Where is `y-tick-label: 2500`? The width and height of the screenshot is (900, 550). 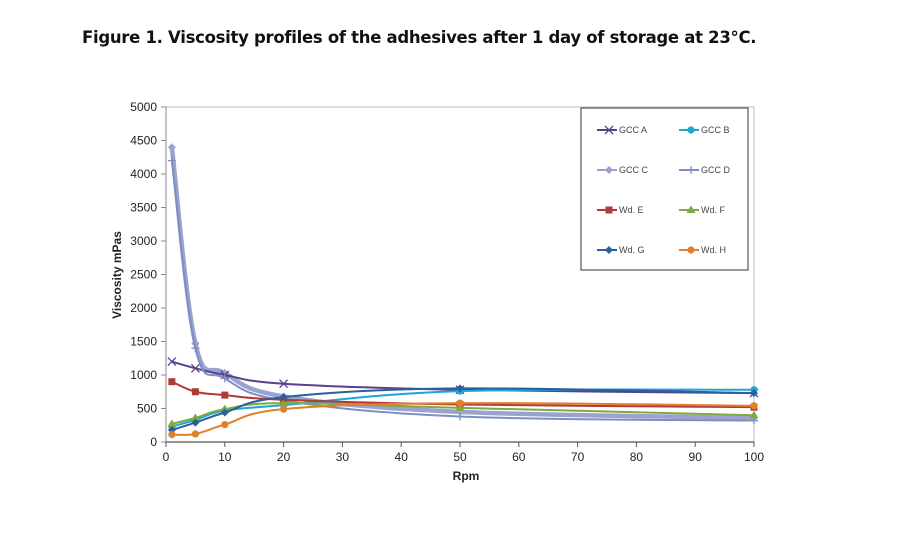
y-tick-label: 2500 is located at coordinates (143, 275).